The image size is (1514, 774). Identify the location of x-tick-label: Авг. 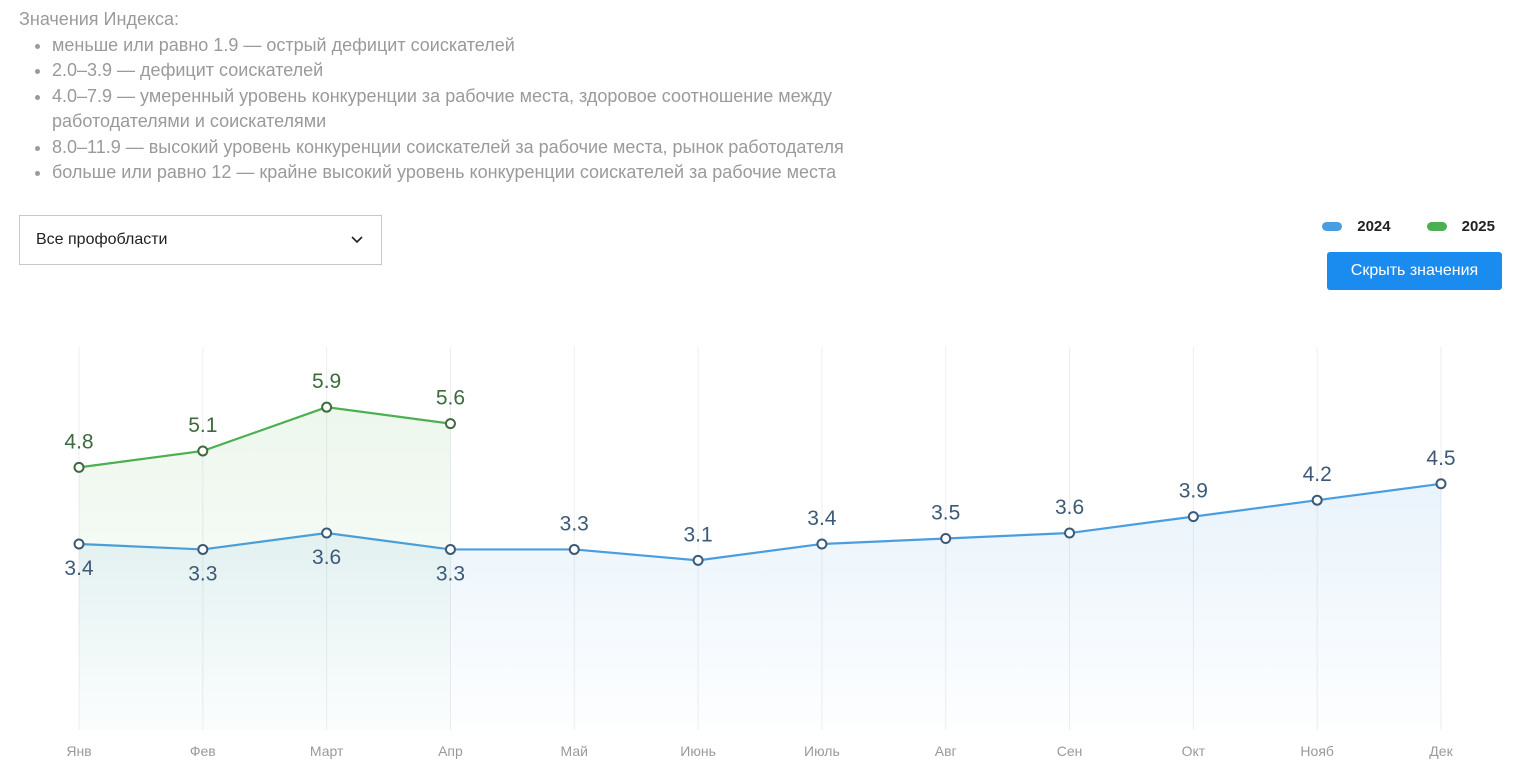
(946, 751).